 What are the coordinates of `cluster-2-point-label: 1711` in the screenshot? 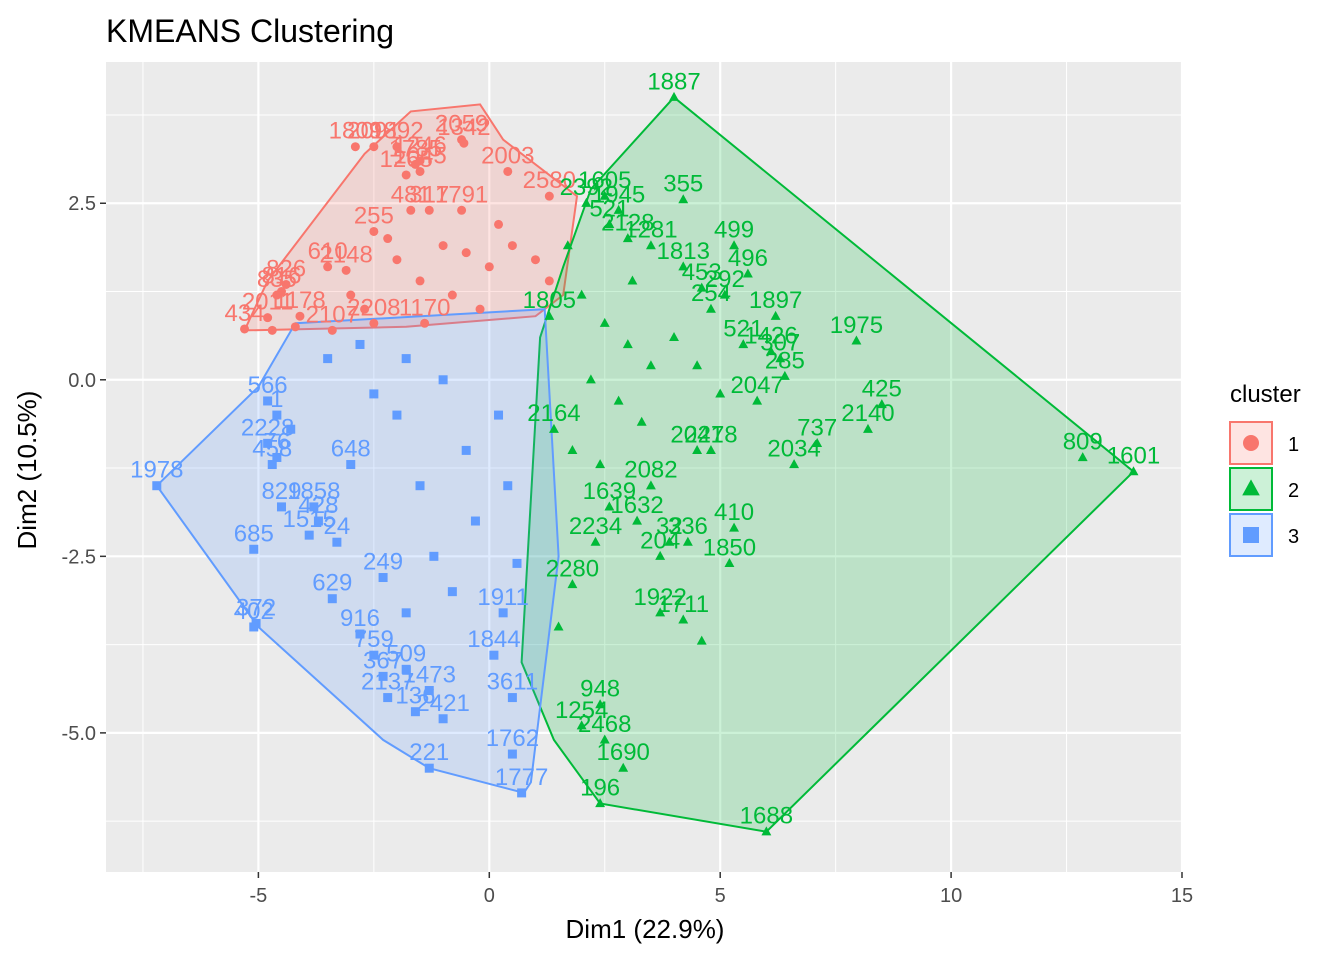 It's located at (683, 604).